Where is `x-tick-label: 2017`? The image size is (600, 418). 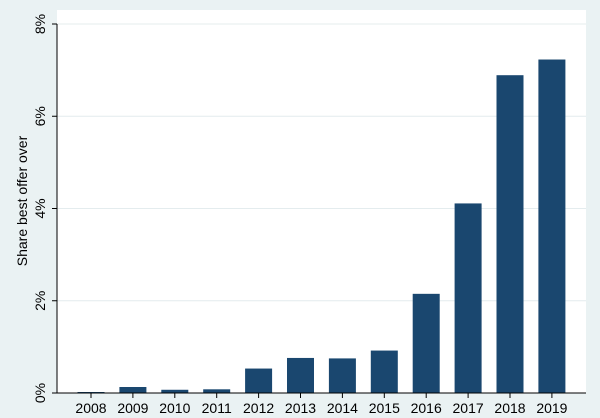 x-tick-label: 2017 is located at coordinates (468, 408).